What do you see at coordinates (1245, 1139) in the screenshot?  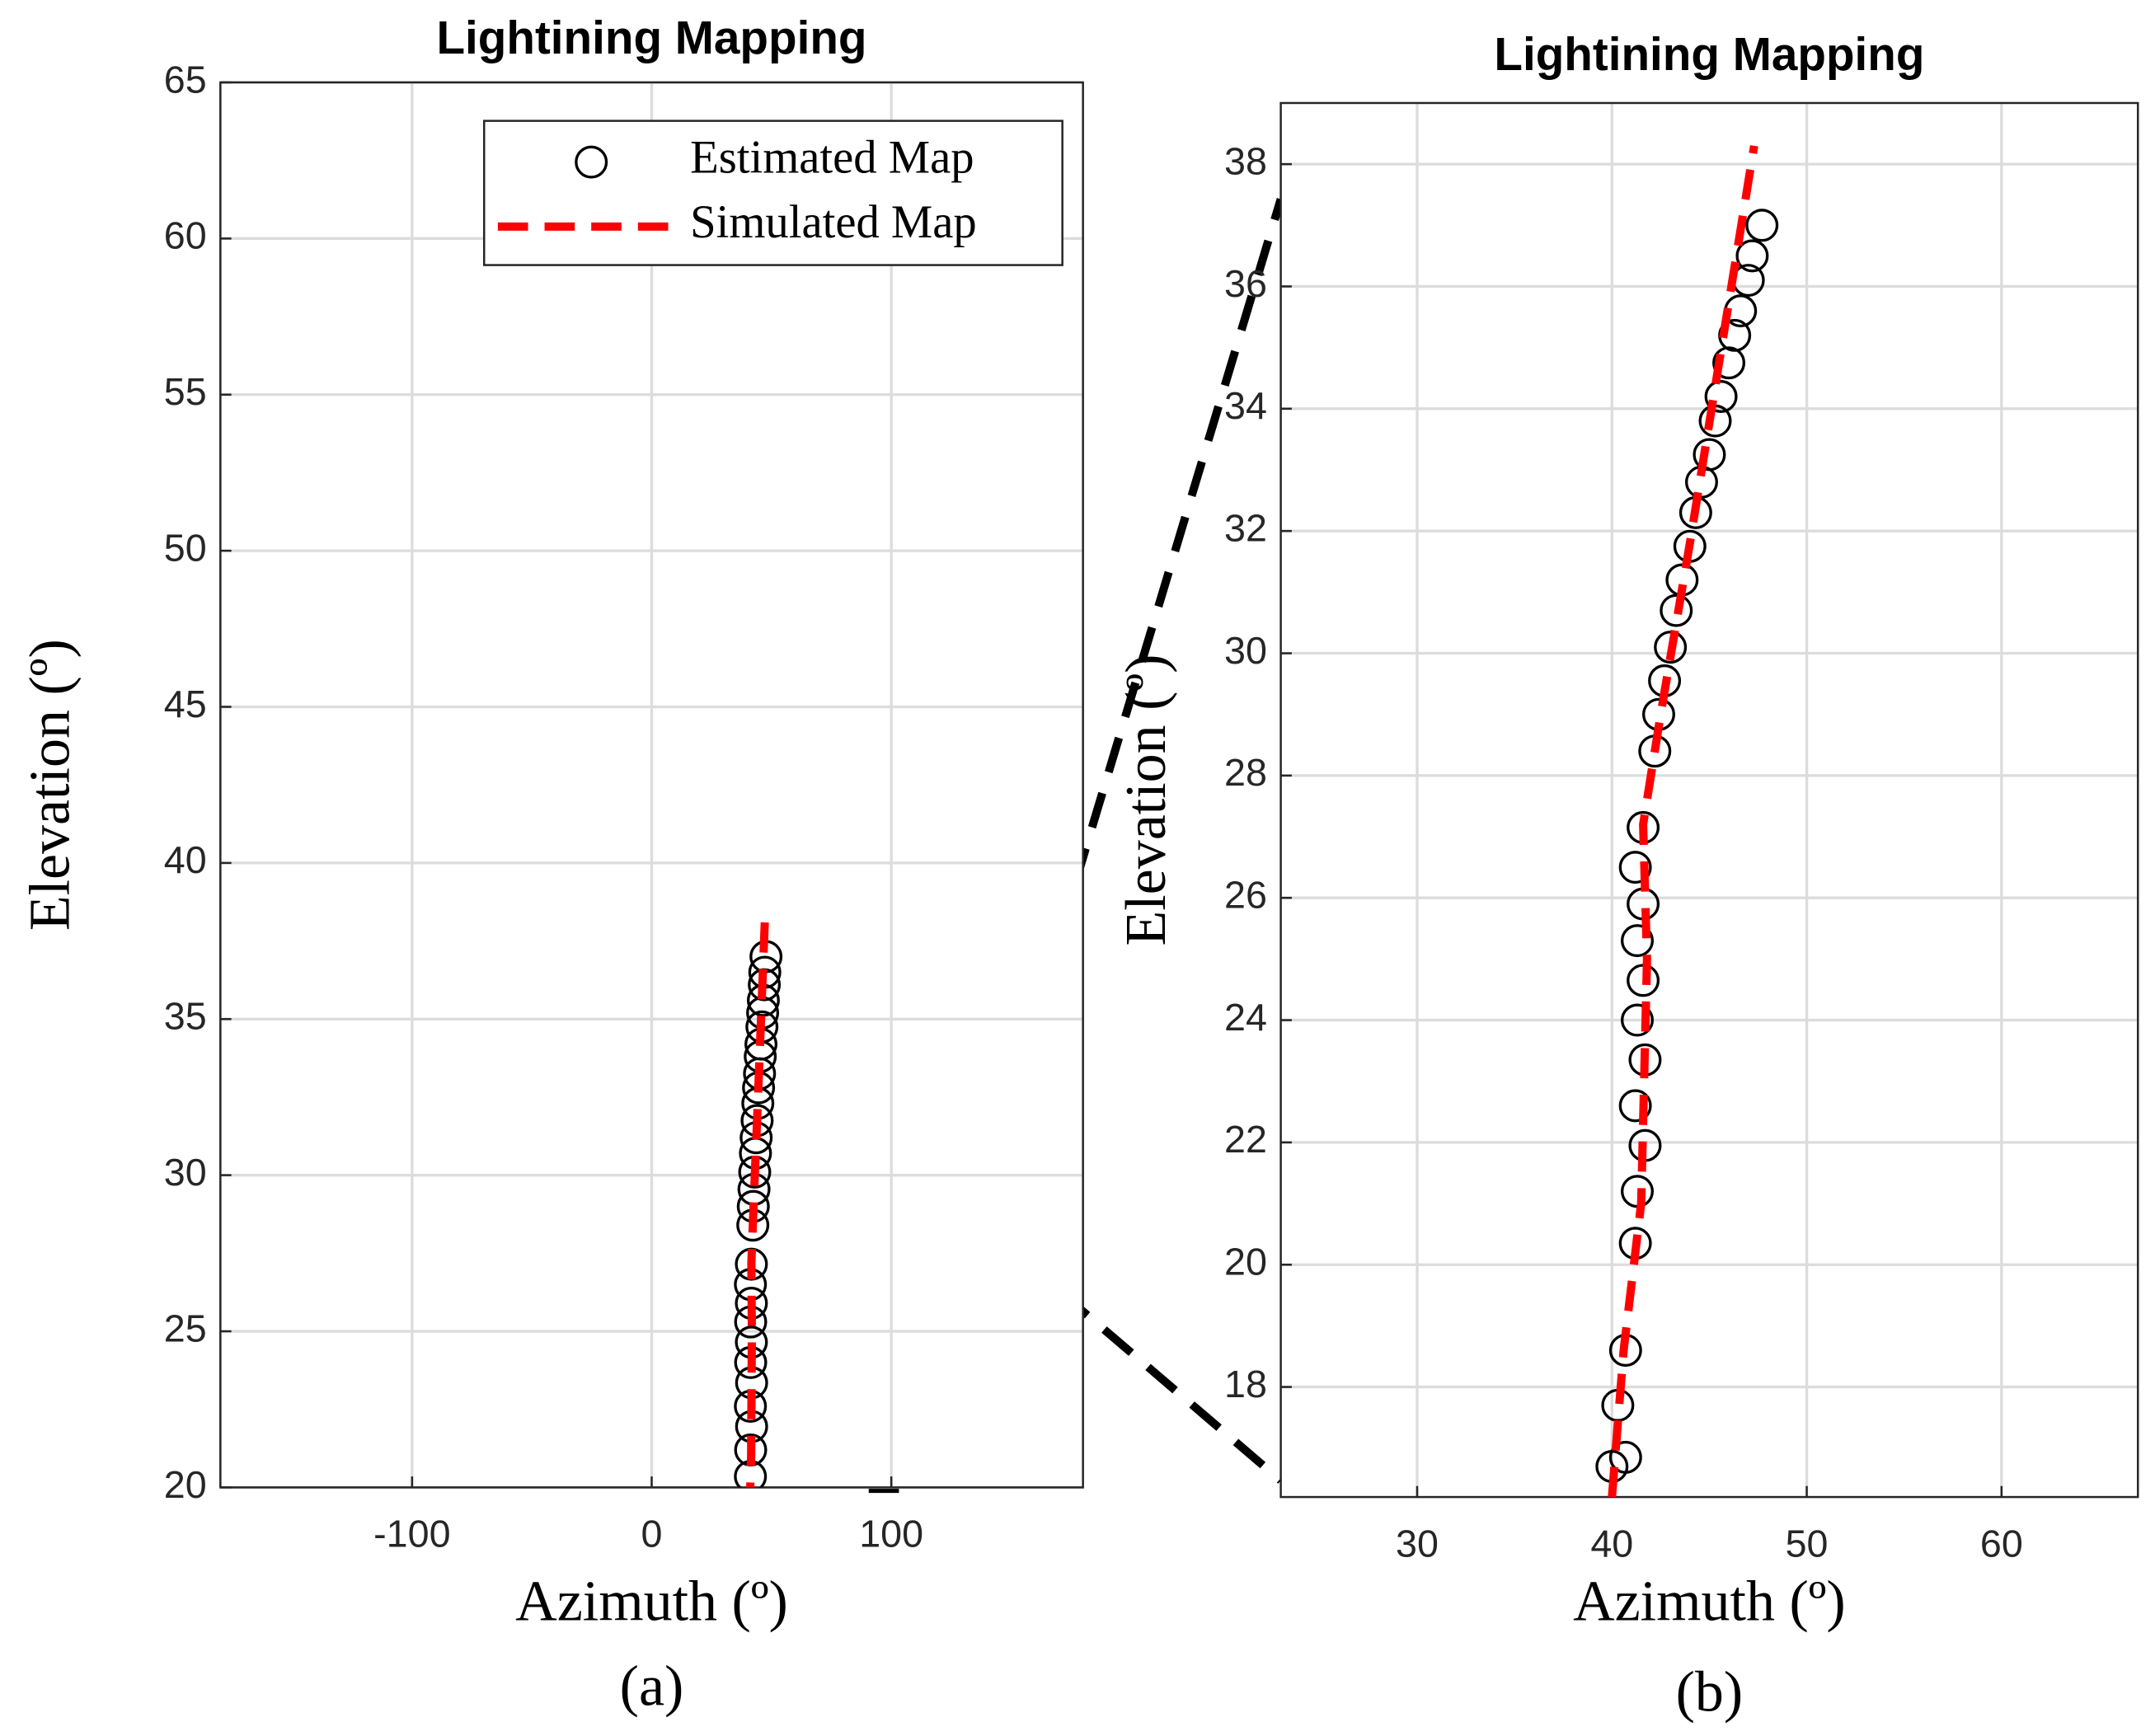 I see `y-tick-label: 22` at bounding box center [1245, 1139].